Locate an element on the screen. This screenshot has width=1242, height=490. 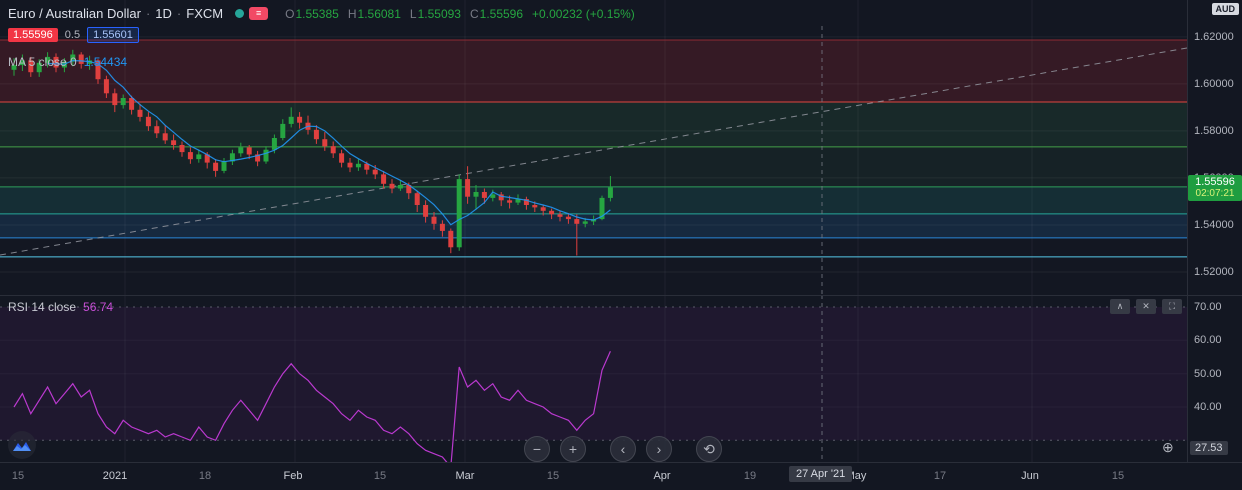
change-value: +0.00232 (+0.15%) is located at coordinates (583, 13).